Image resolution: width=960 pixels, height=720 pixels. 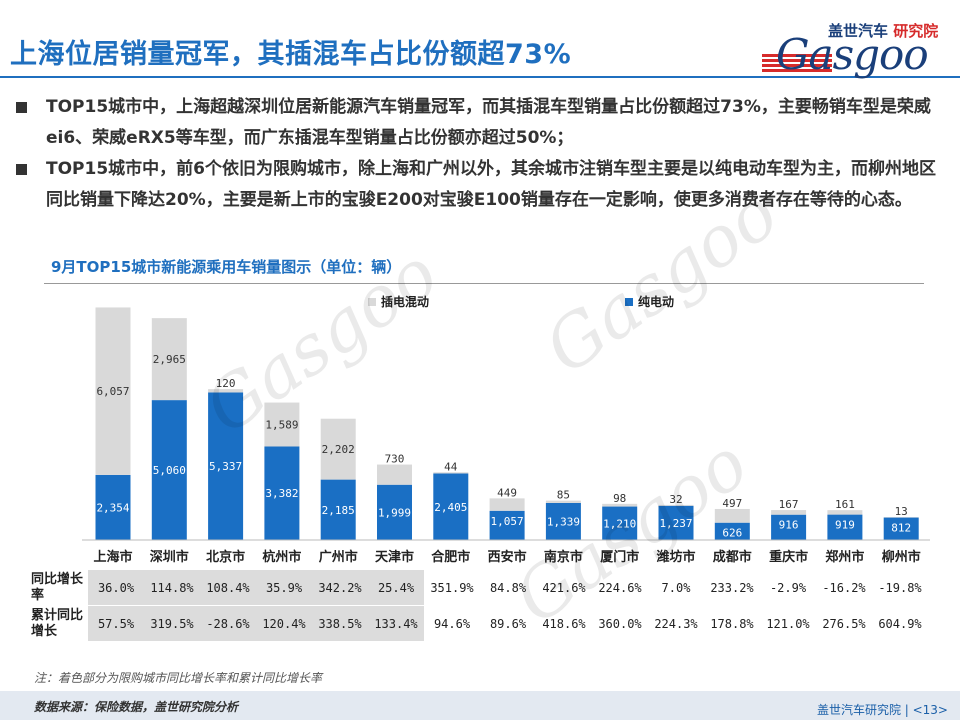 I want to click on data-label-phev: 32, so click(x=675, y=499).